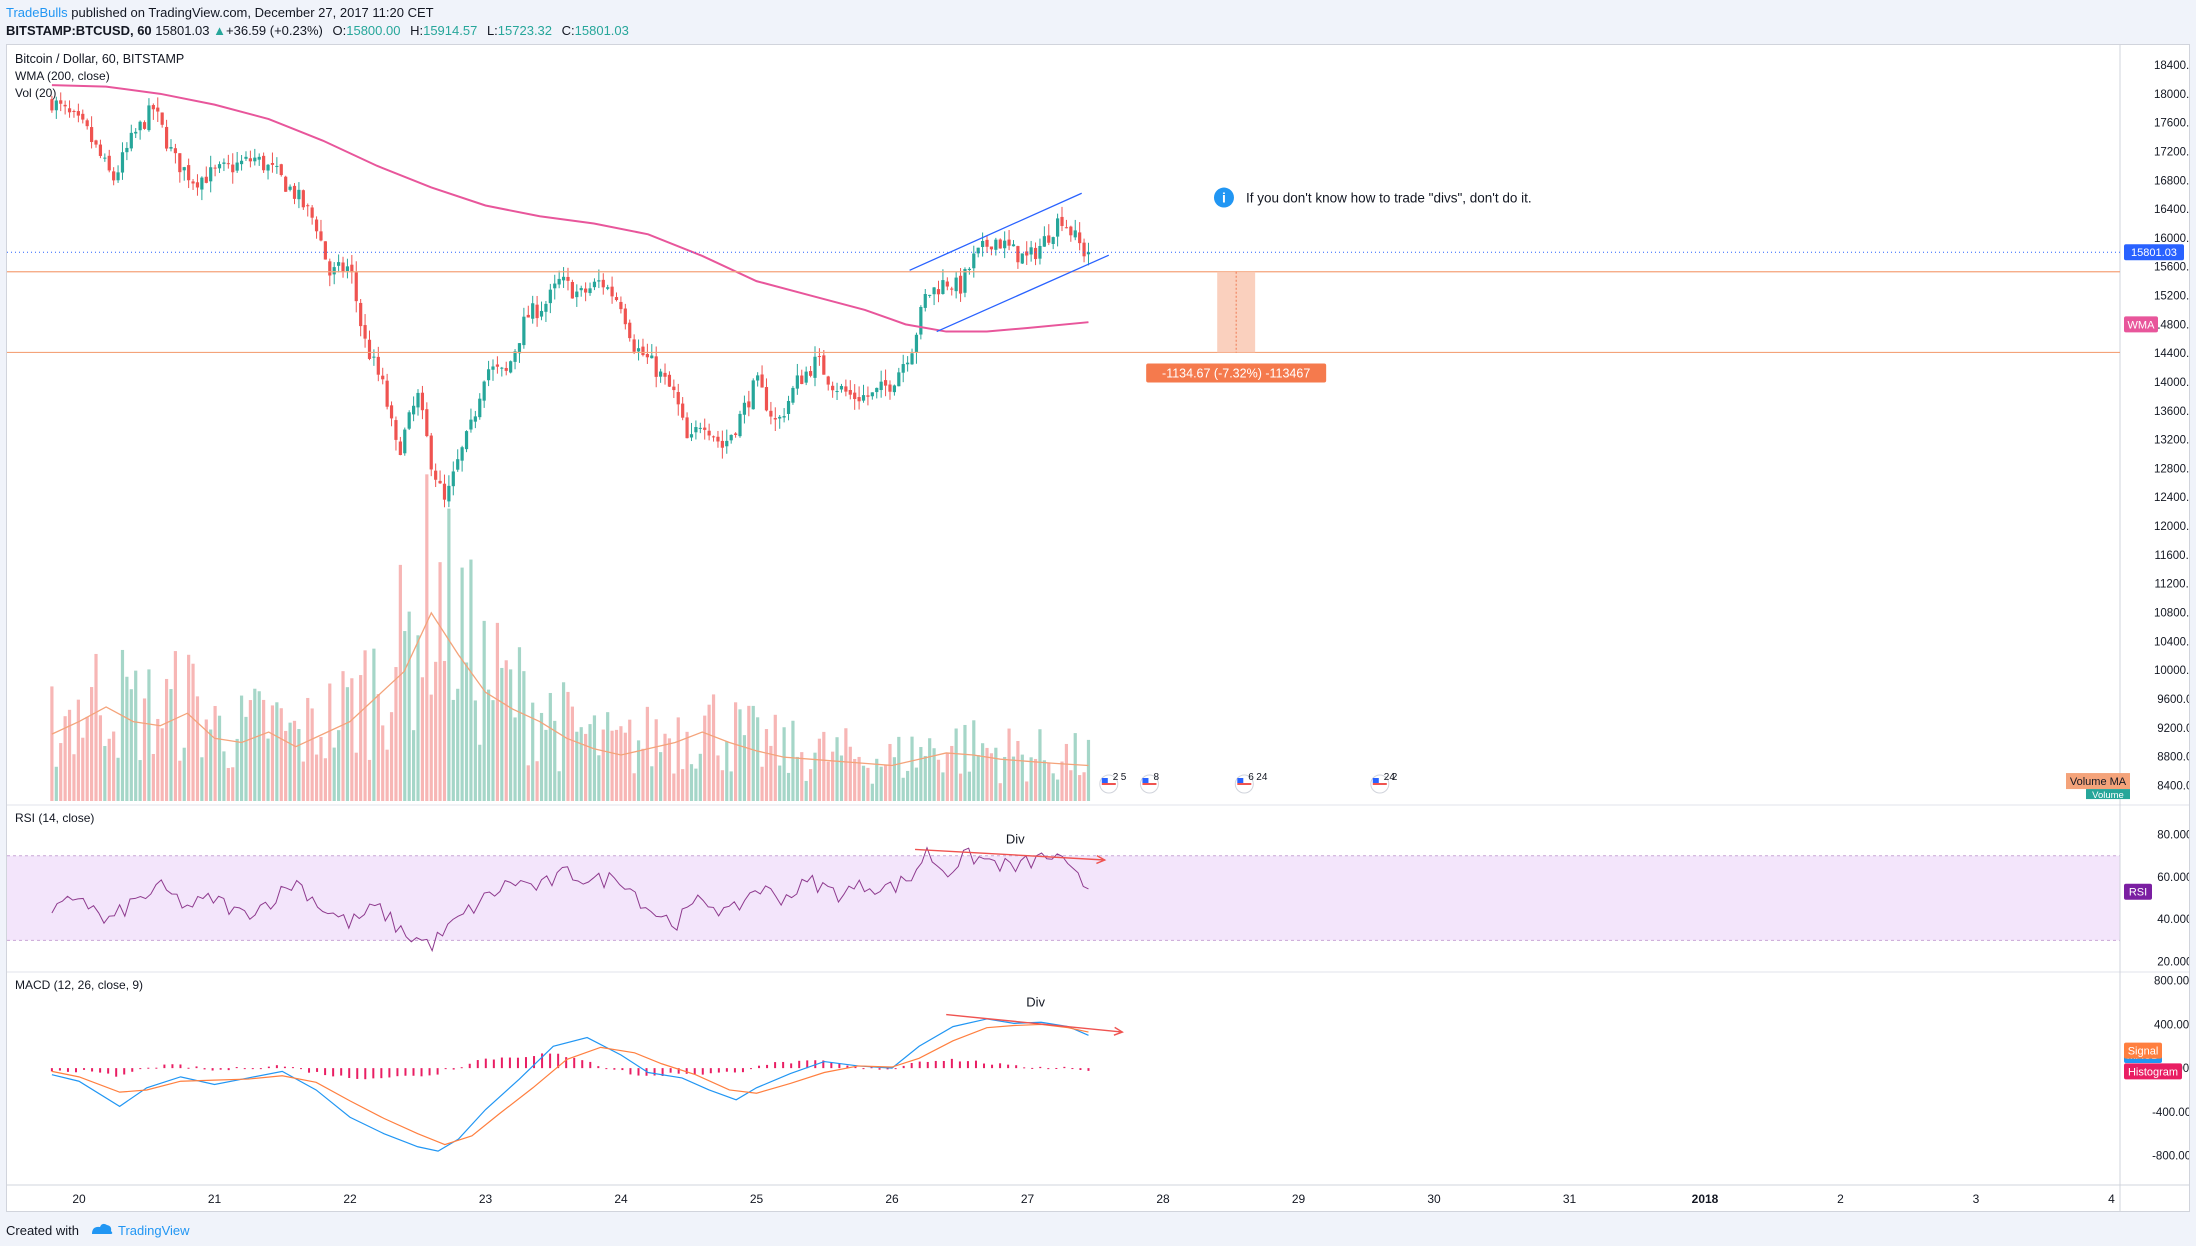  I want to click on tradingview-brand-link: TradingView, so click(154, 1230).